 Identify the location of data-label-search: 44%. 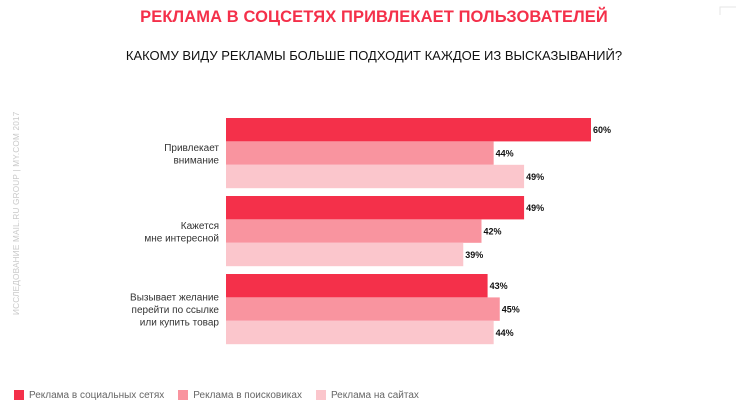
(505, 154).